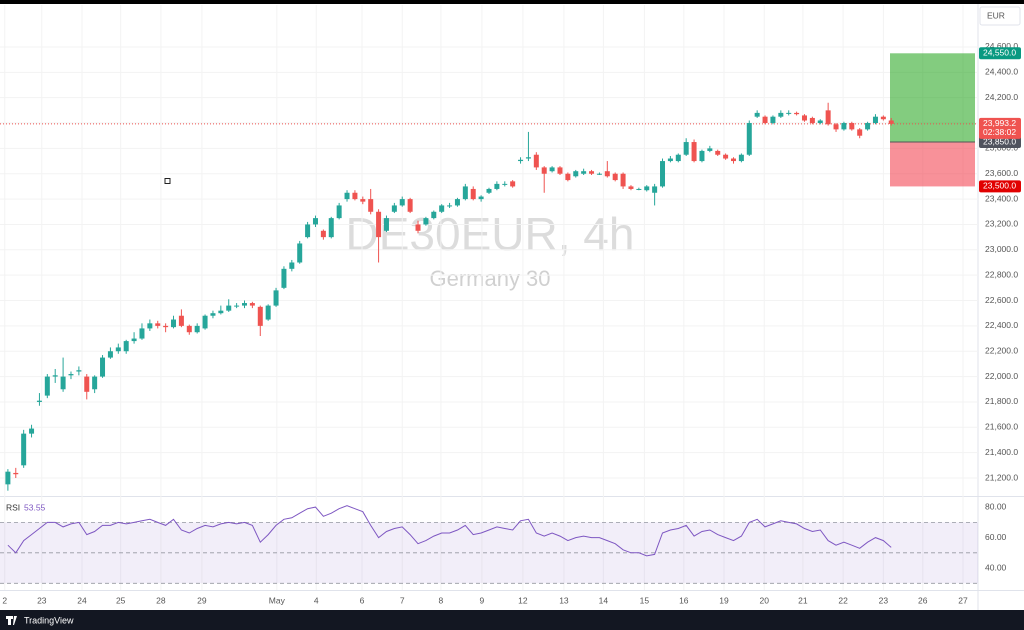  Describe the element at coordinates (1001, 325) in the screenshot. I see `y-tick-label: 22,400.0` at that location.